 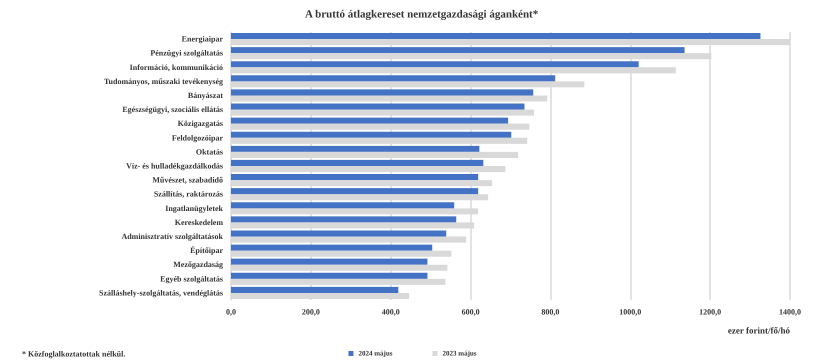 I want to click on x-tick-label: 800,0, so click(x=550, y=312).